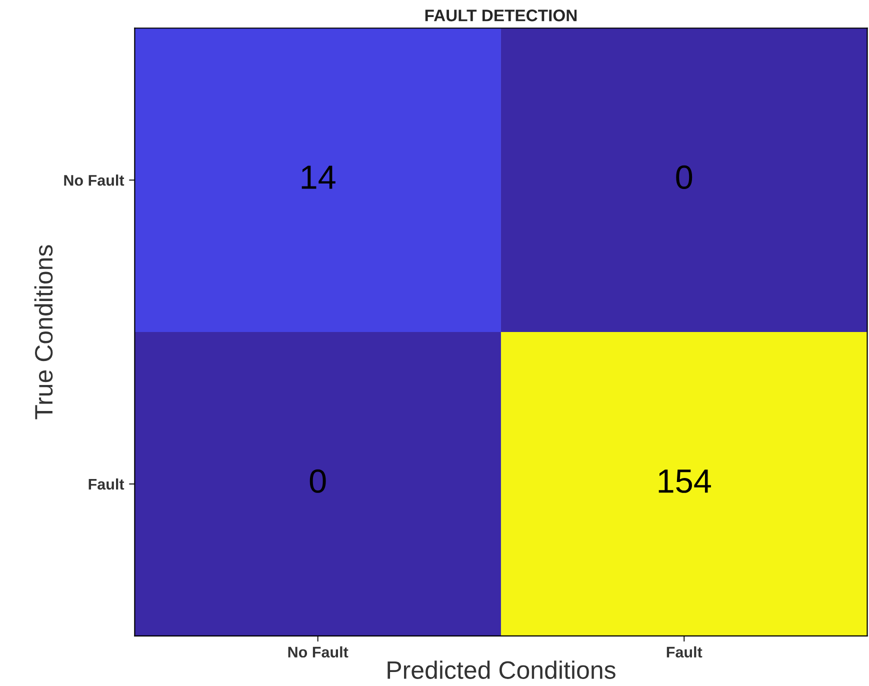  I want to click on x-axis-title: Predicted Conditions, so click(502, 669).